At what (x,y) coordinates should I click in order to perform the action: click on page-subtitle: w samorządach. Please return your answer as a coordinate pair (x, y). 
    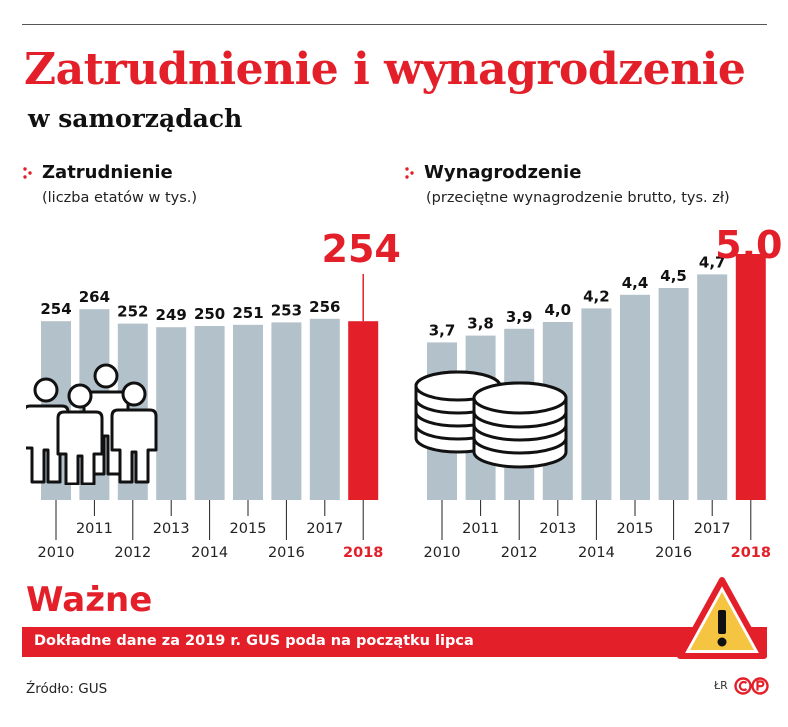
    Looking at the image, I should click on (135, 118).